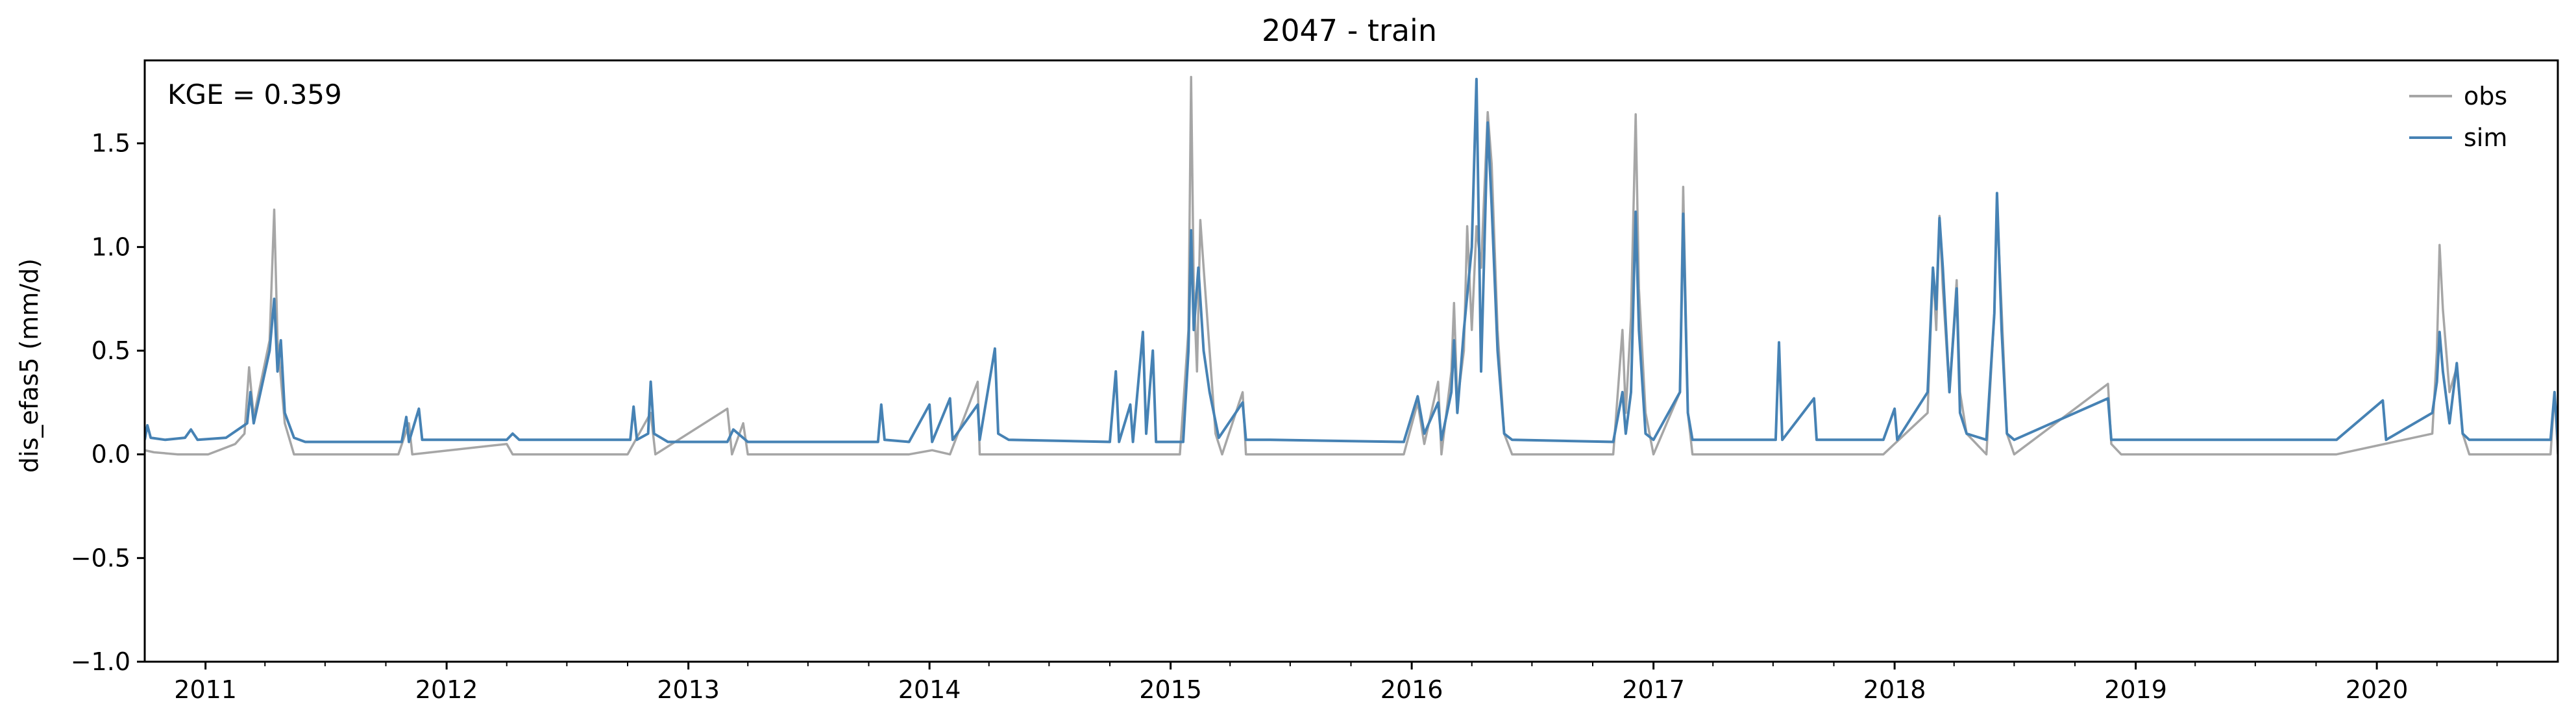 The image size is (2576, 726). I want to click on y-tick-label: 0.5, so click(111, 350).